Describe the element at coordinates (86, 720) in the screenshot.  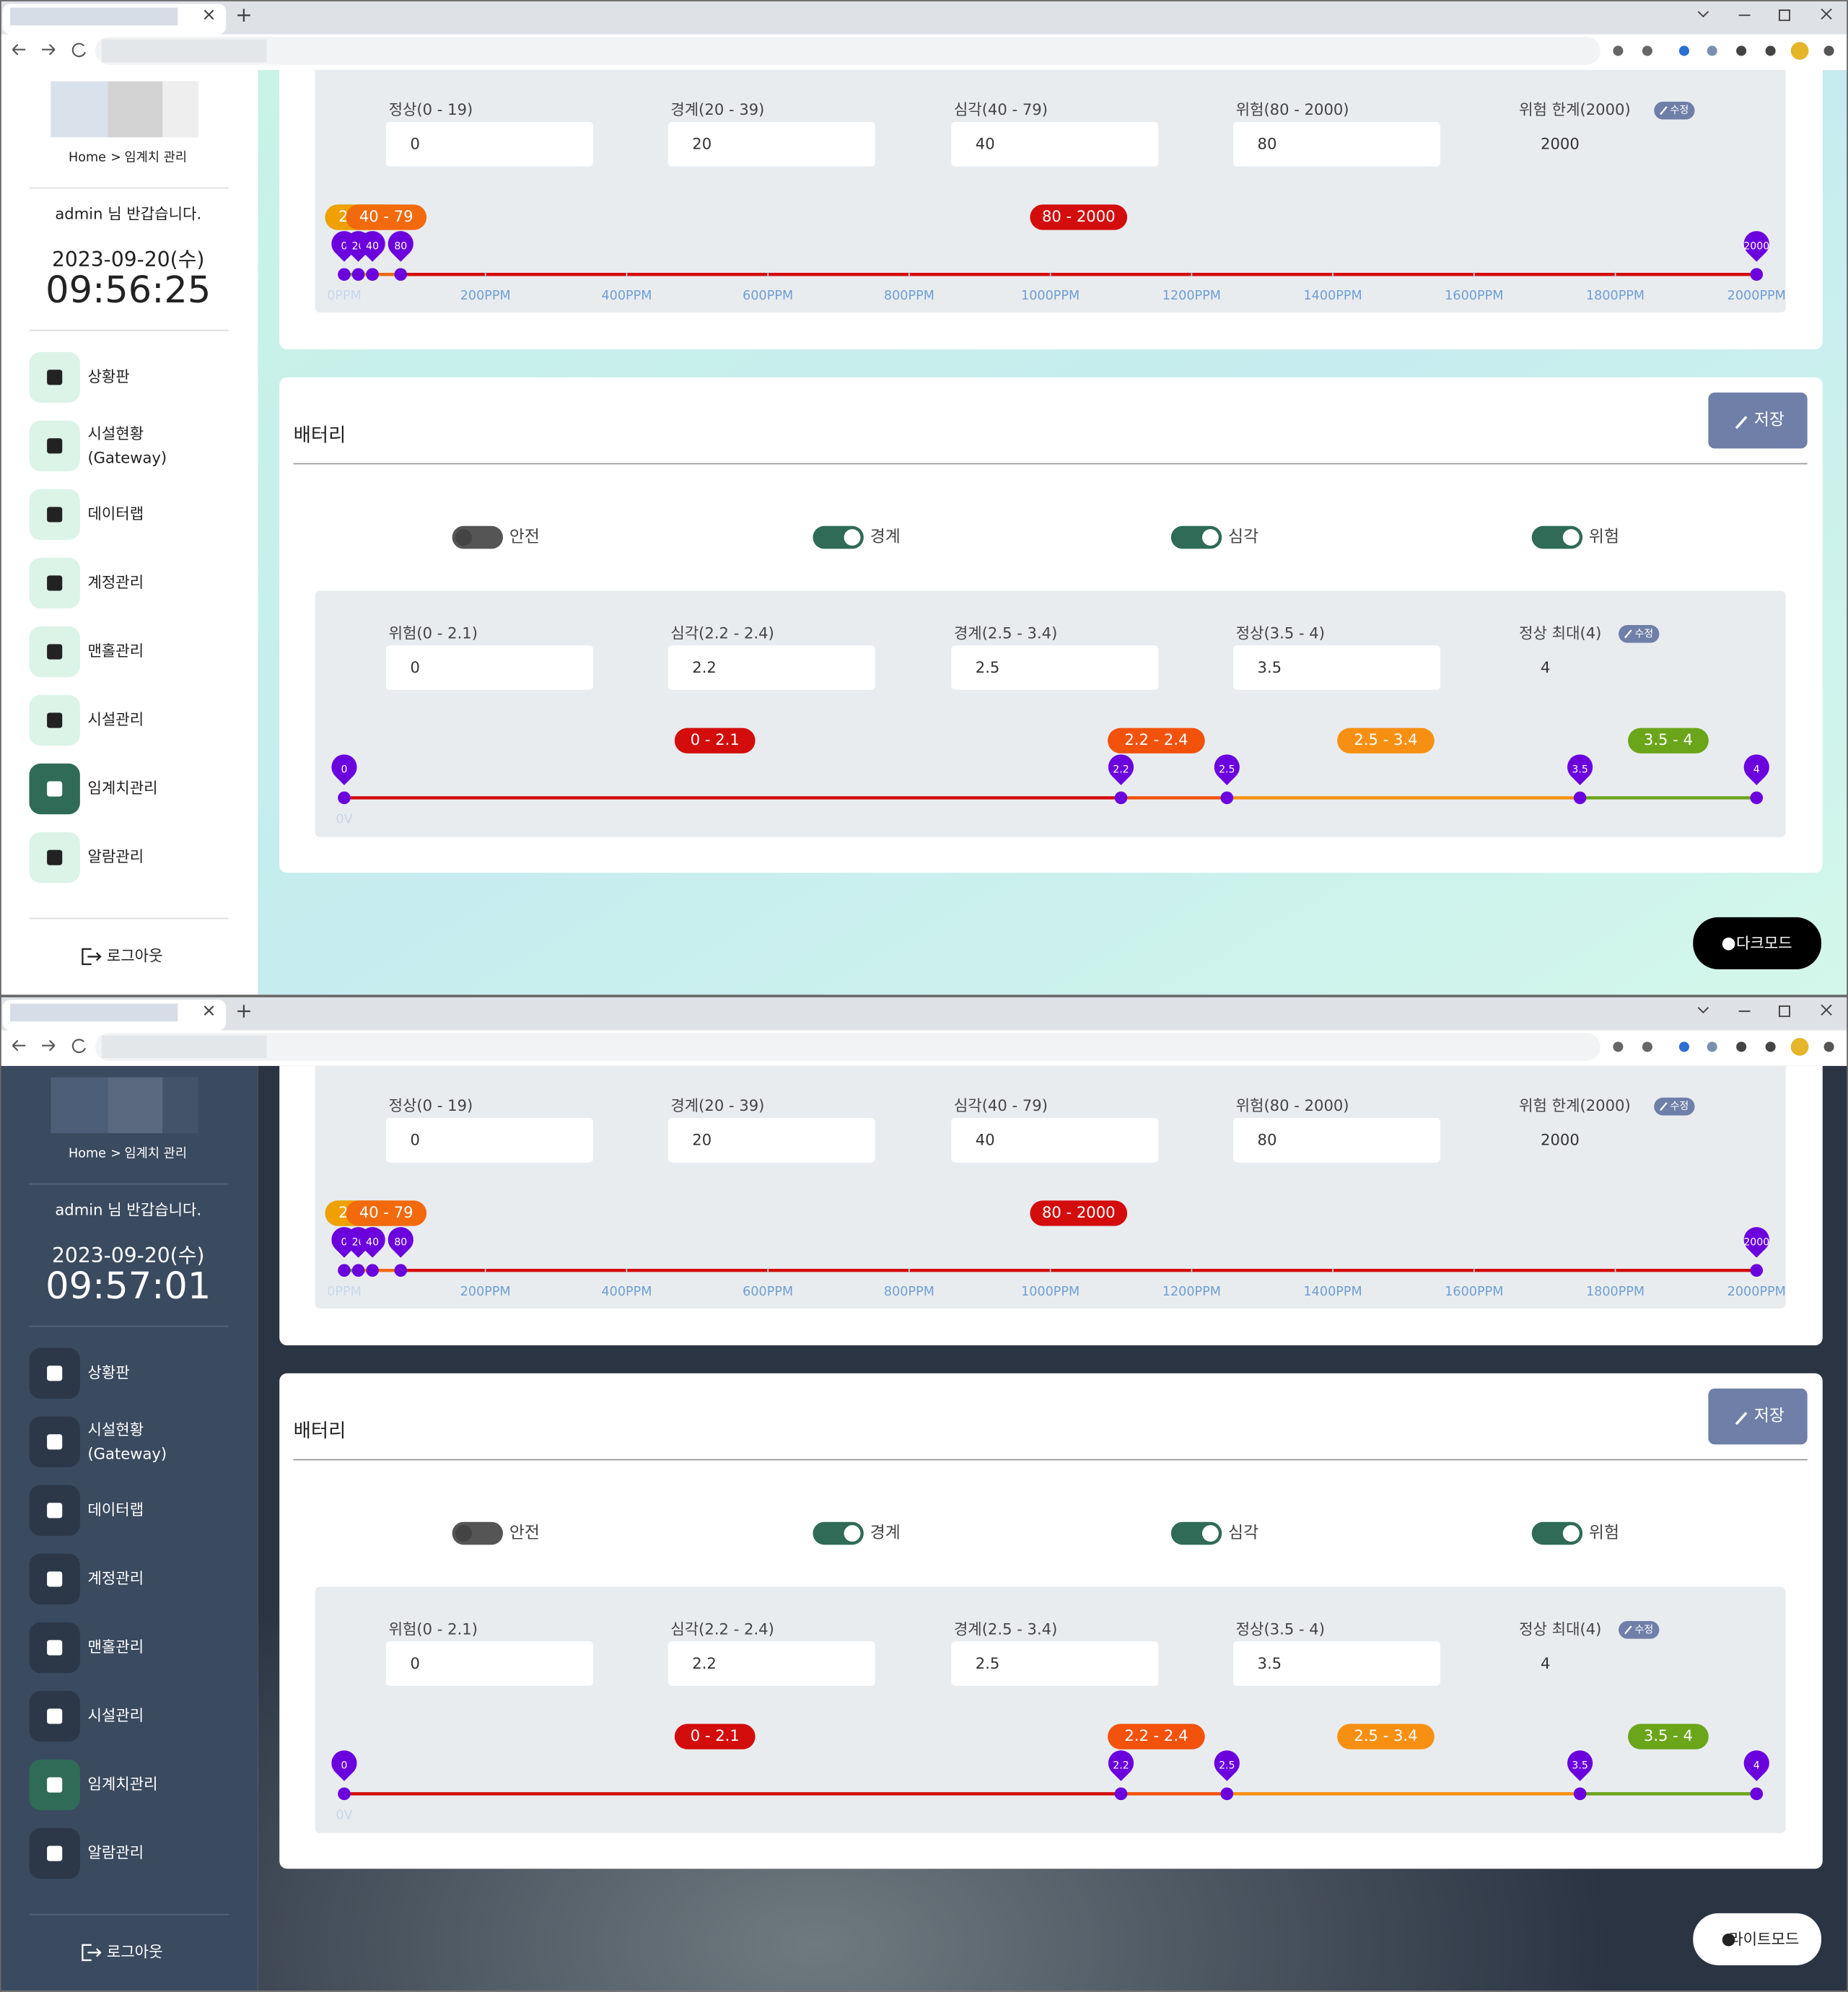
I see `menu-item: 시설관리` at that location.